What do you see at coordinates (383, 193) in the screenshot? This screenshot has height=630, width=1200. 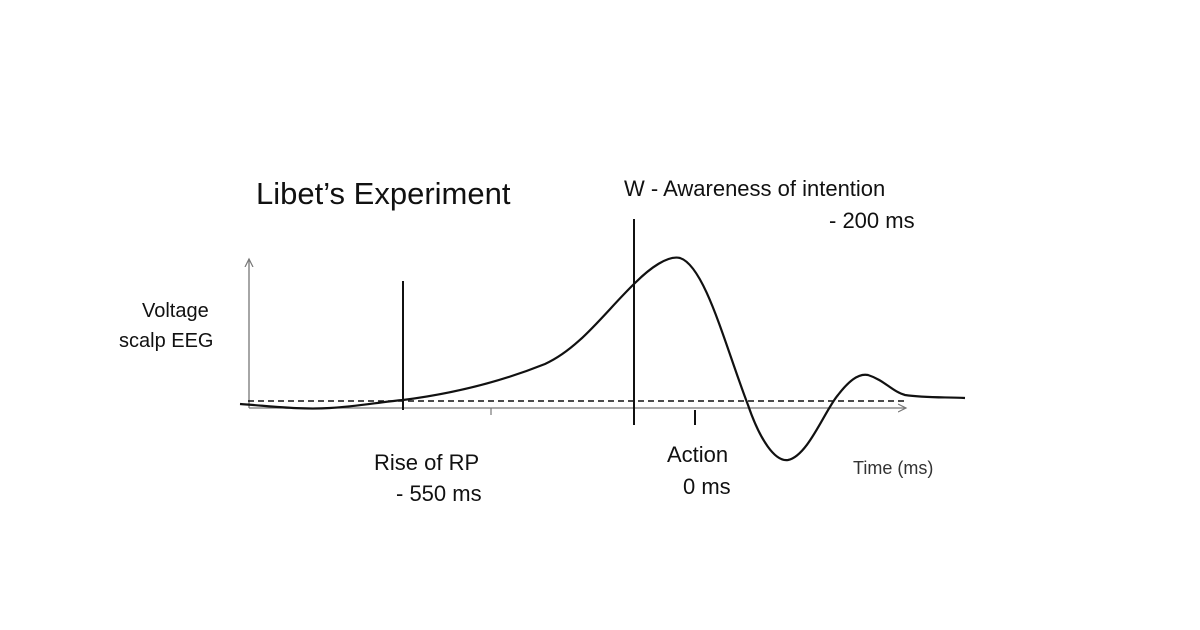 I see `diagram-title: Libet’s Experiment` at bounding box center [383, 193].